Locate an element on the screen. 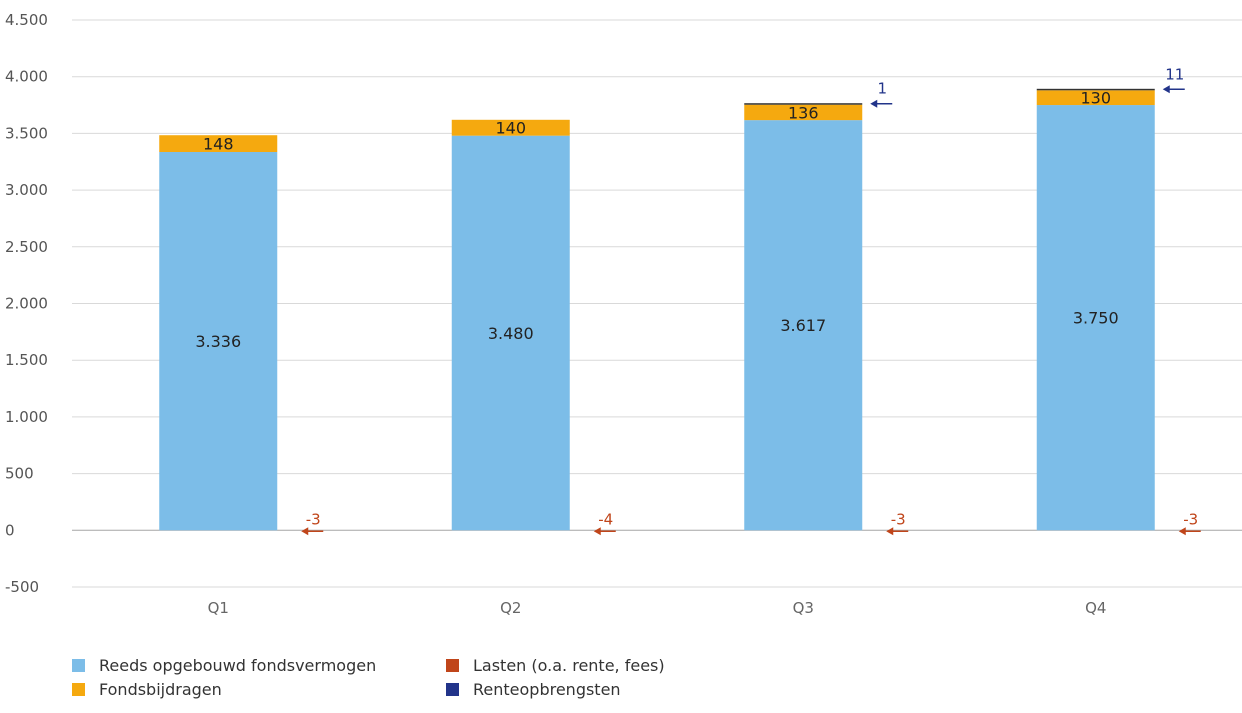 The image size is (1242, 713). legend-label: Lasten (o.a. rente, fees) is located at coordinates (569, 665).